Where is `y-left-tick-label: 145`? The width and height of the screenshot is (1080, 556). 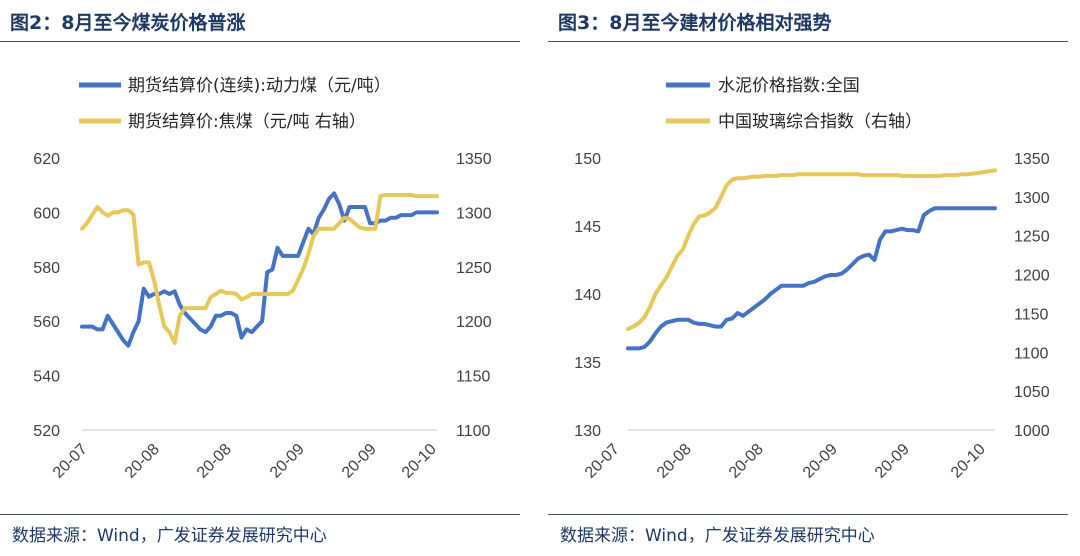
y-left-tick-label: 145 is located at coordinates (587, 227).